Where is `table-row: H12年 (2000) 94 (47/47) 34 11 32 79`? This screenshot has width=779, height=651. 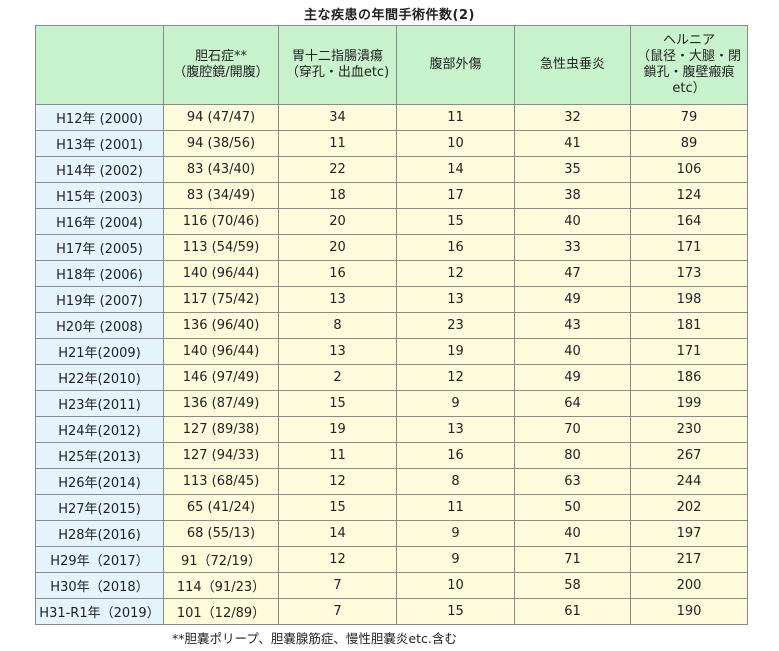
table-row: H12年 (2000) 94 (47/47) 34 11 32 79 is located at coordinates (391, 117).